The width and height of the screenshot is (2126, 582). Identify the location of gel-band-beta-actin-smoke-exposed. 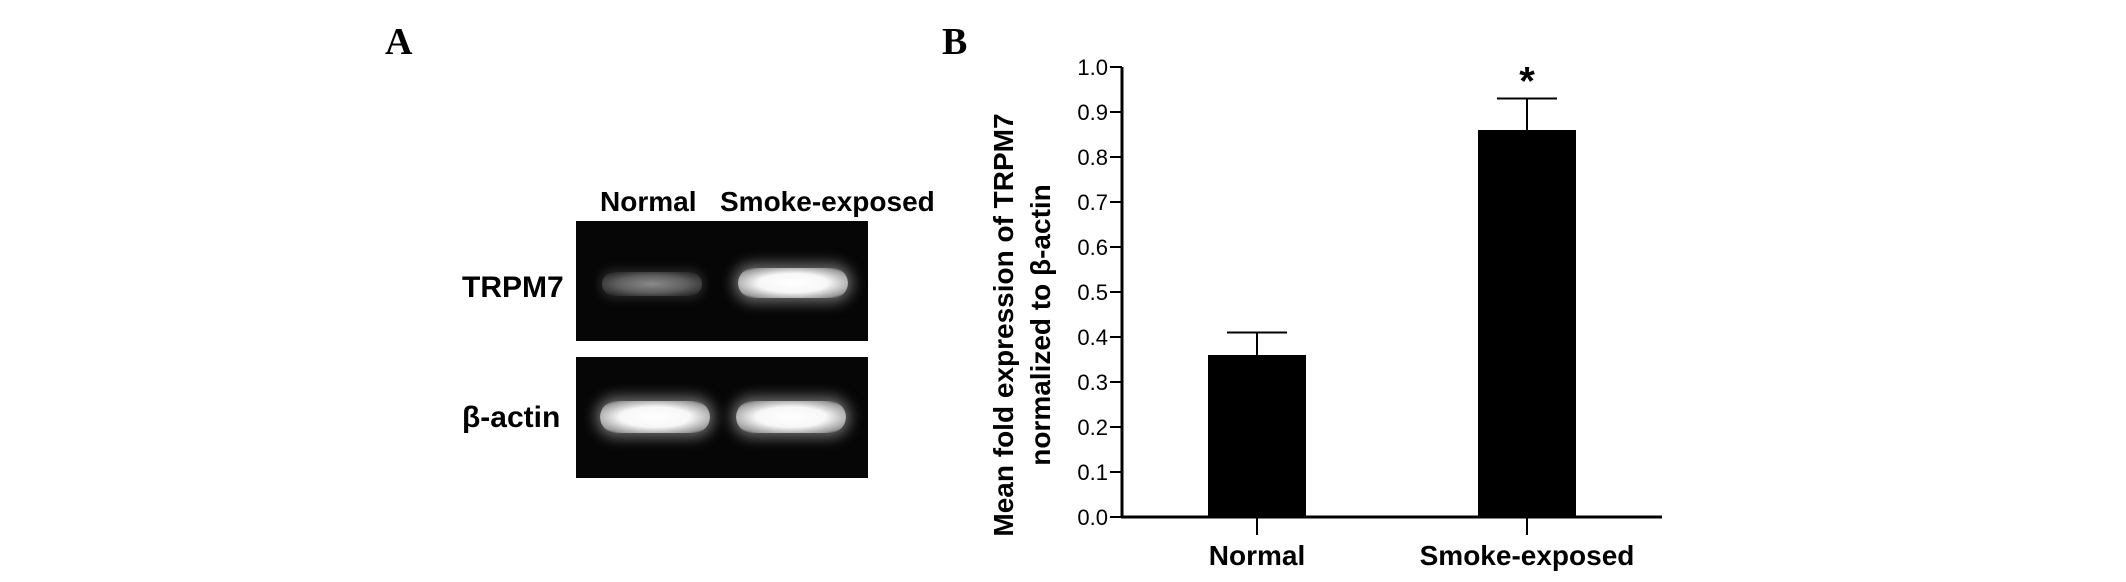
(791, 417).